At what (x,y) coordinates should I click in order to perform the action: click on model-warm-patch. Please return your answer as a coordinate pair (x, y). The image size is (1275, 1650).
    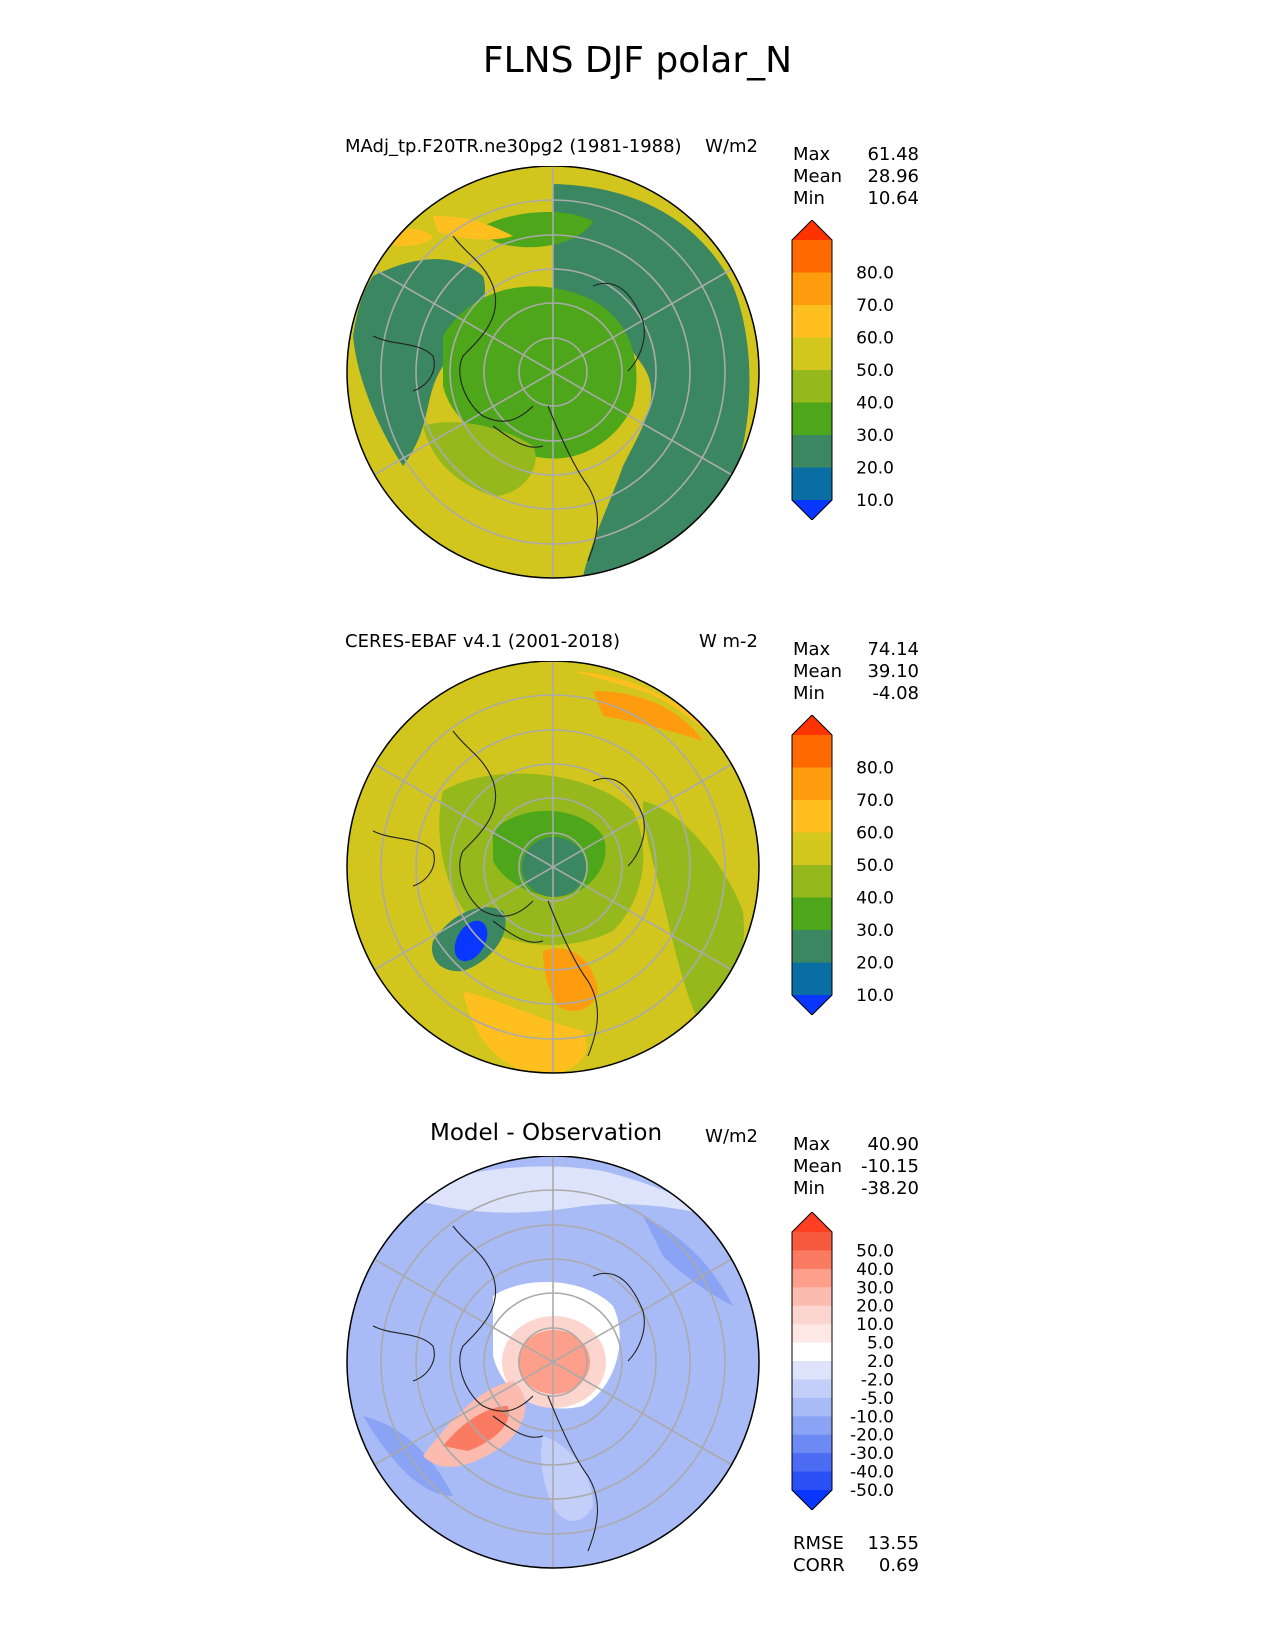
    Looking at the image, I should click on (473, 228).